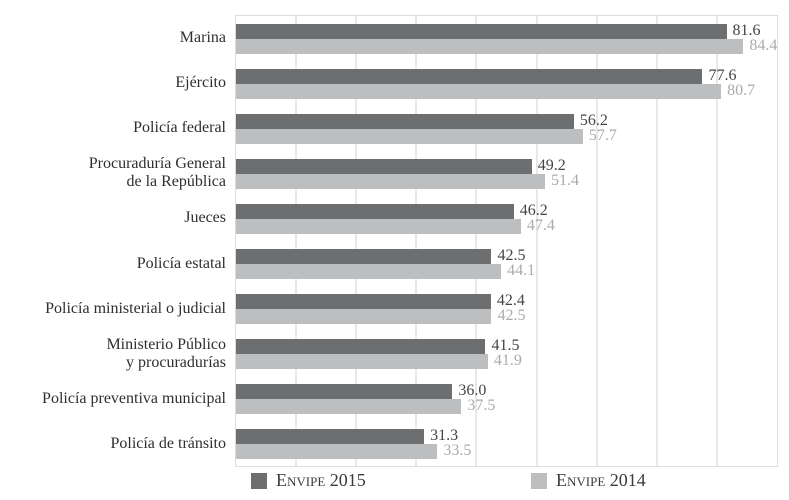 Image resolution: width=789 pixels, height=500 pixels. I want to click on bar-group: 31.3 33.5, so click(506, 443).